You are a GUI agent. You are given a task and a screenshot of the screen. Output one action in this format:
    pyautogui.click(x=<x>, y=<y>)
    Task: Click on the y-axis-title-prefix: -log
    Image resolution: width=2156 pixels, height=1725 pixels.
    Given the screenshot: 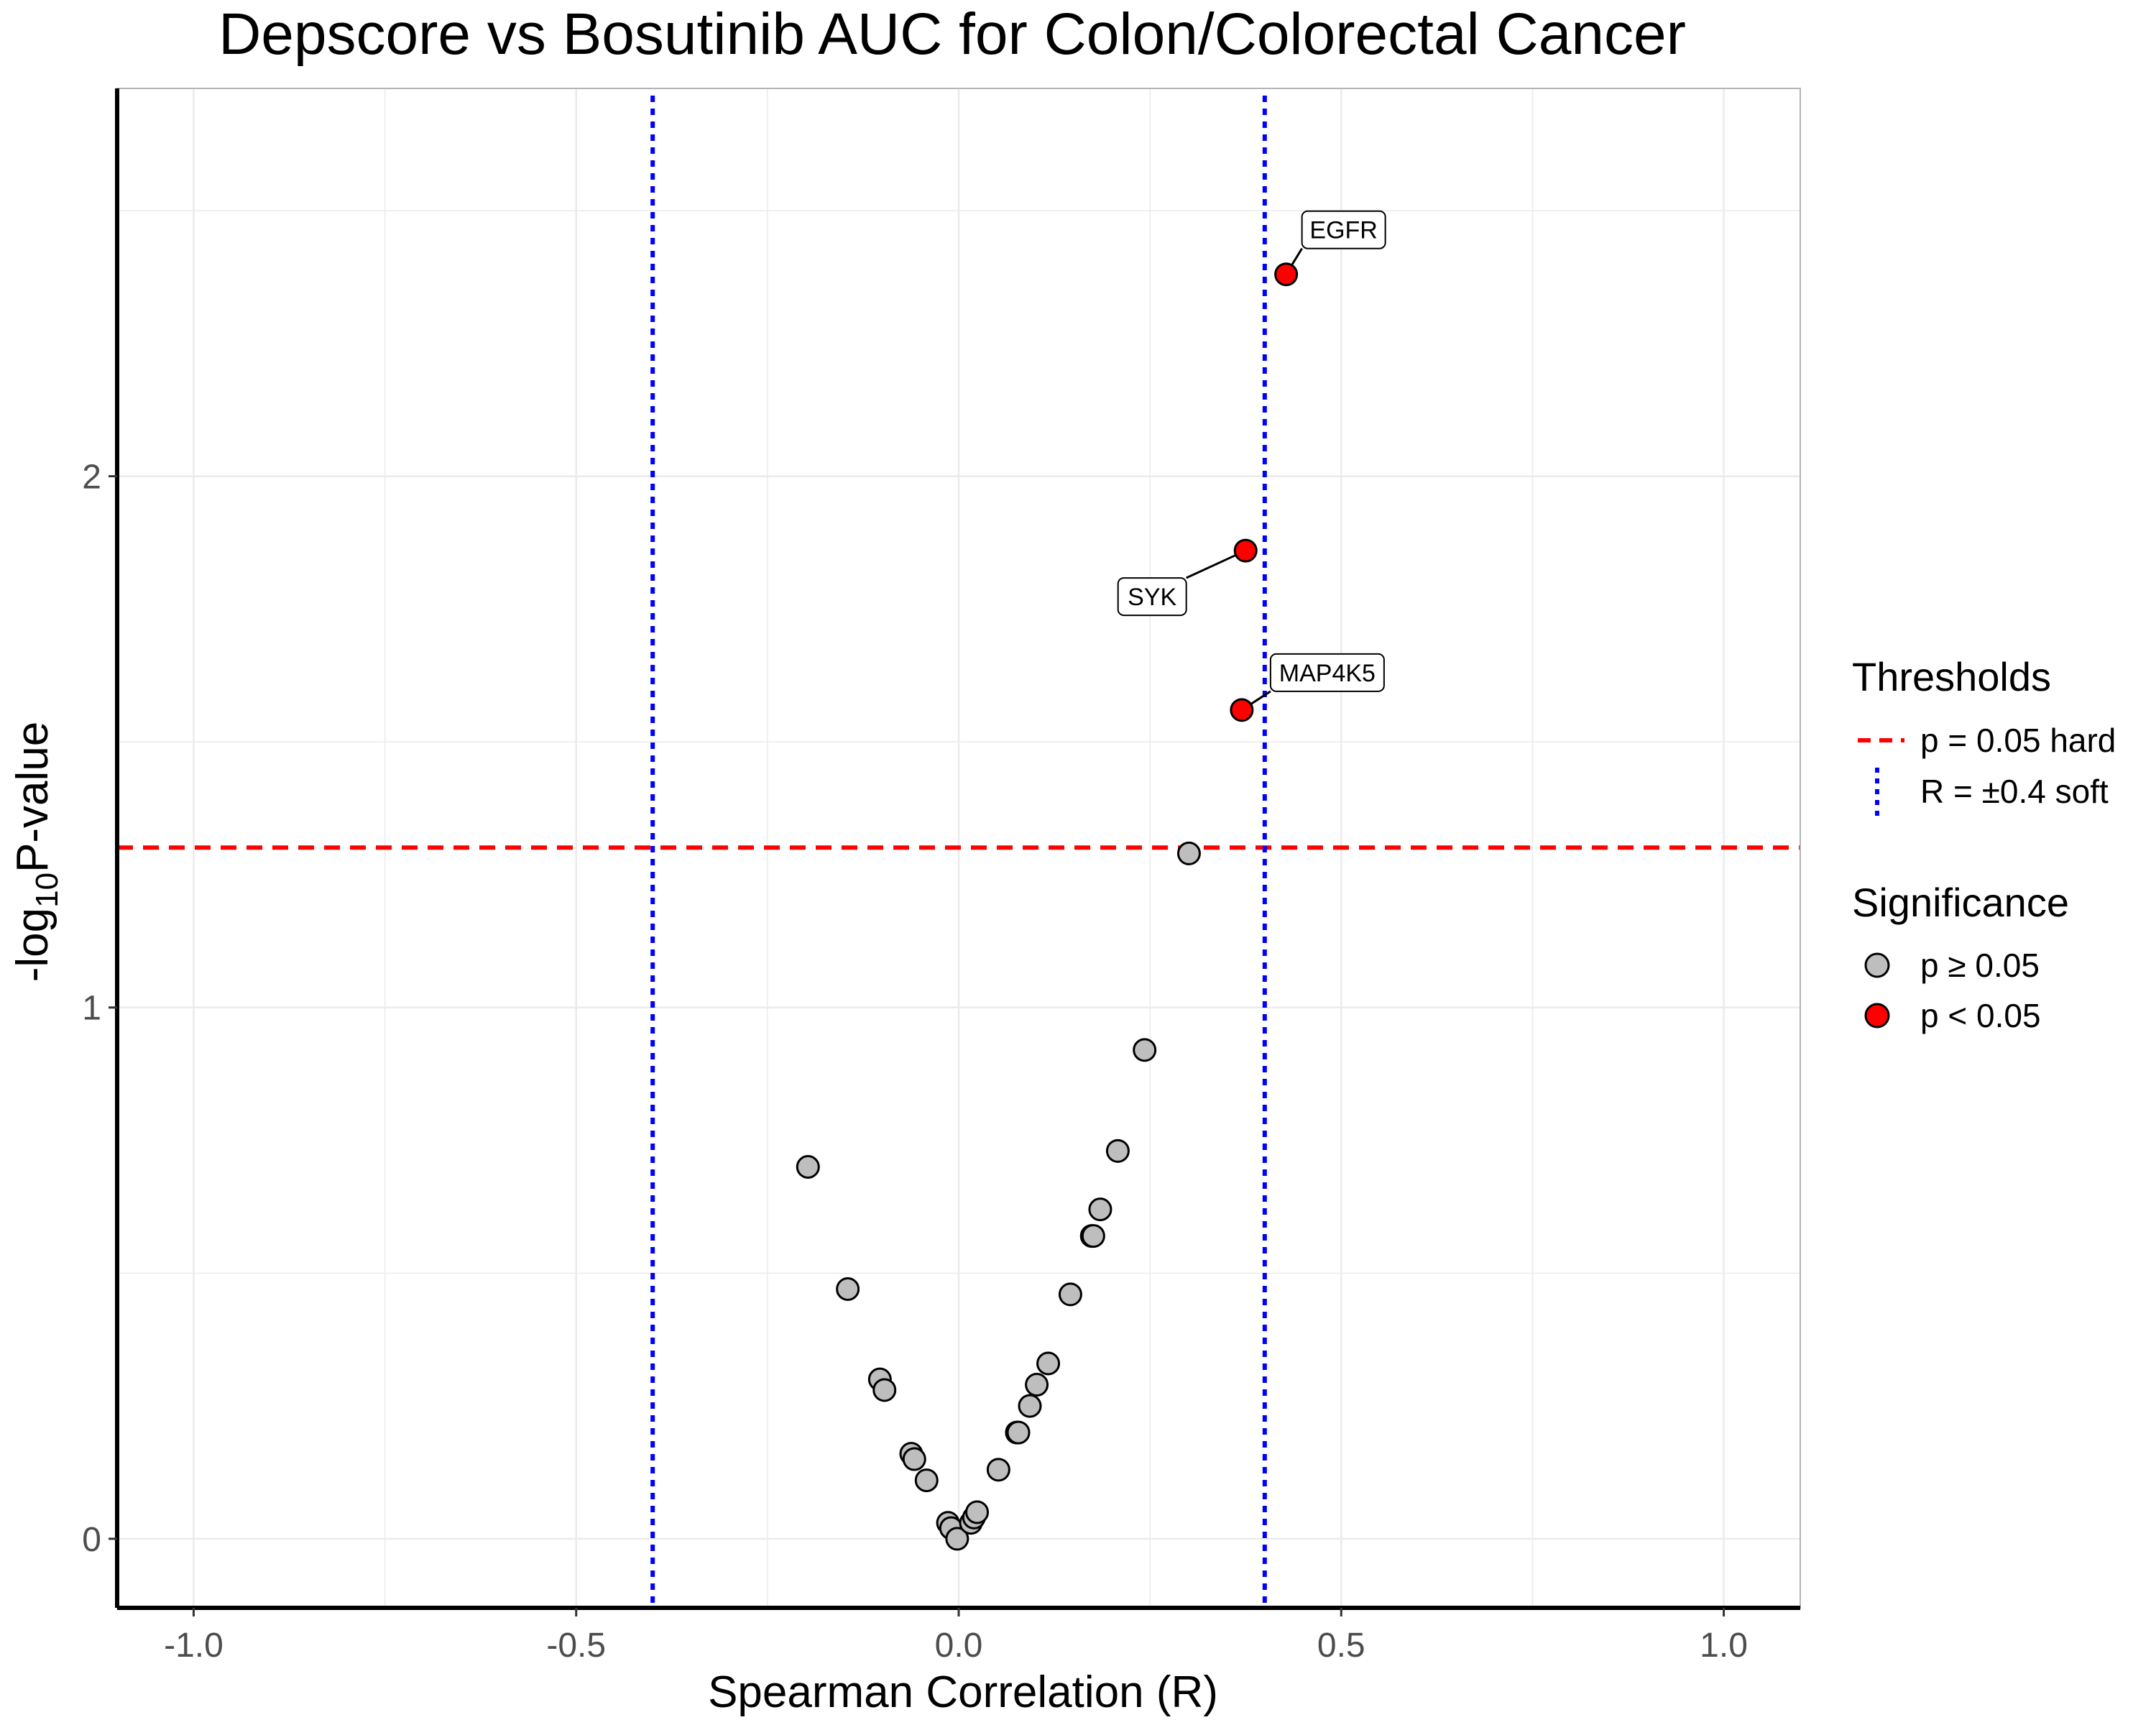 What is the action you would take?
    pyautogui.click(x=32, y=945)
    